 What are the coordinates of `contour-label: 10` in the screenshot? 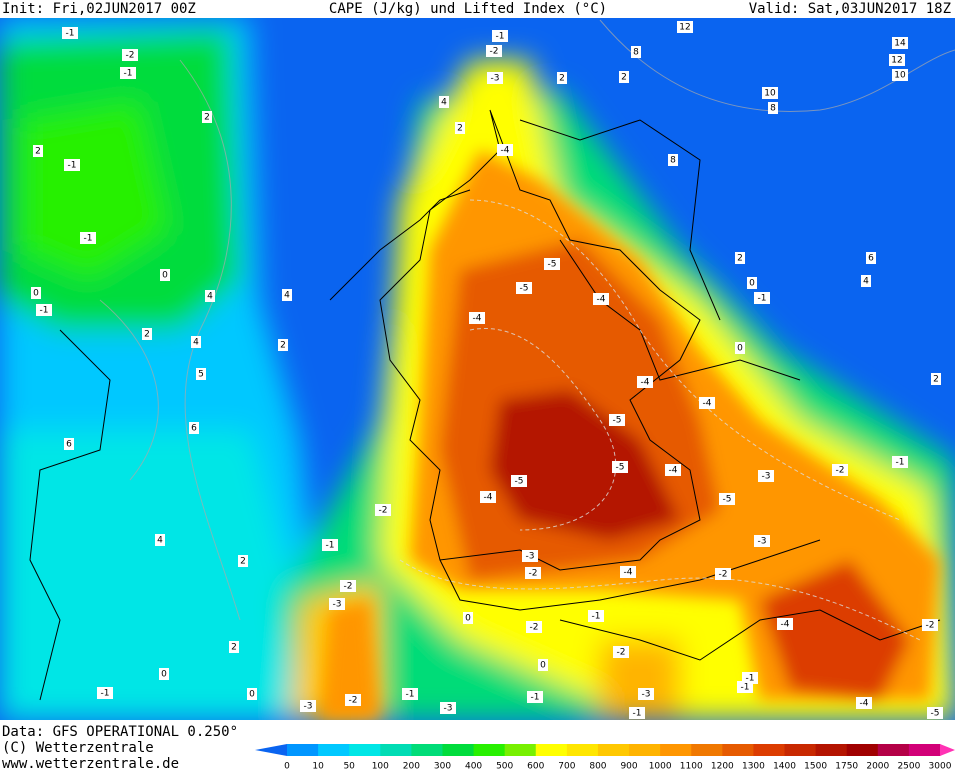 It's located at (900, 75).